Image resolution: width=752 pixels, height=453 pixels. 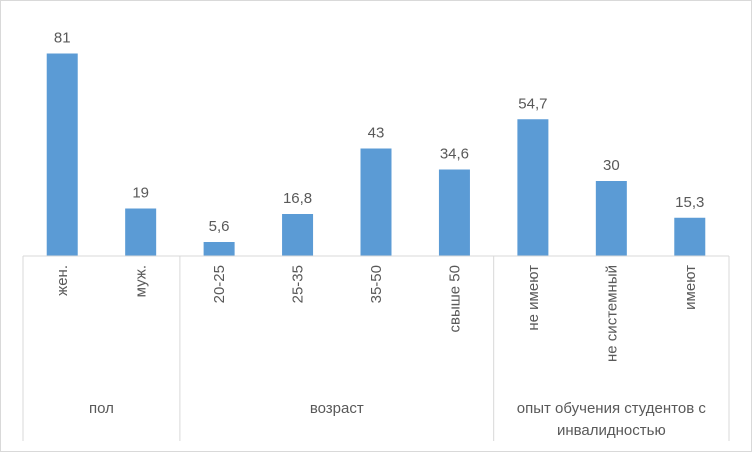 What do you see at coordinates (611, 313) in the screenshot?
I see `category-label-7: не системный` at bounding box center [611, 313].